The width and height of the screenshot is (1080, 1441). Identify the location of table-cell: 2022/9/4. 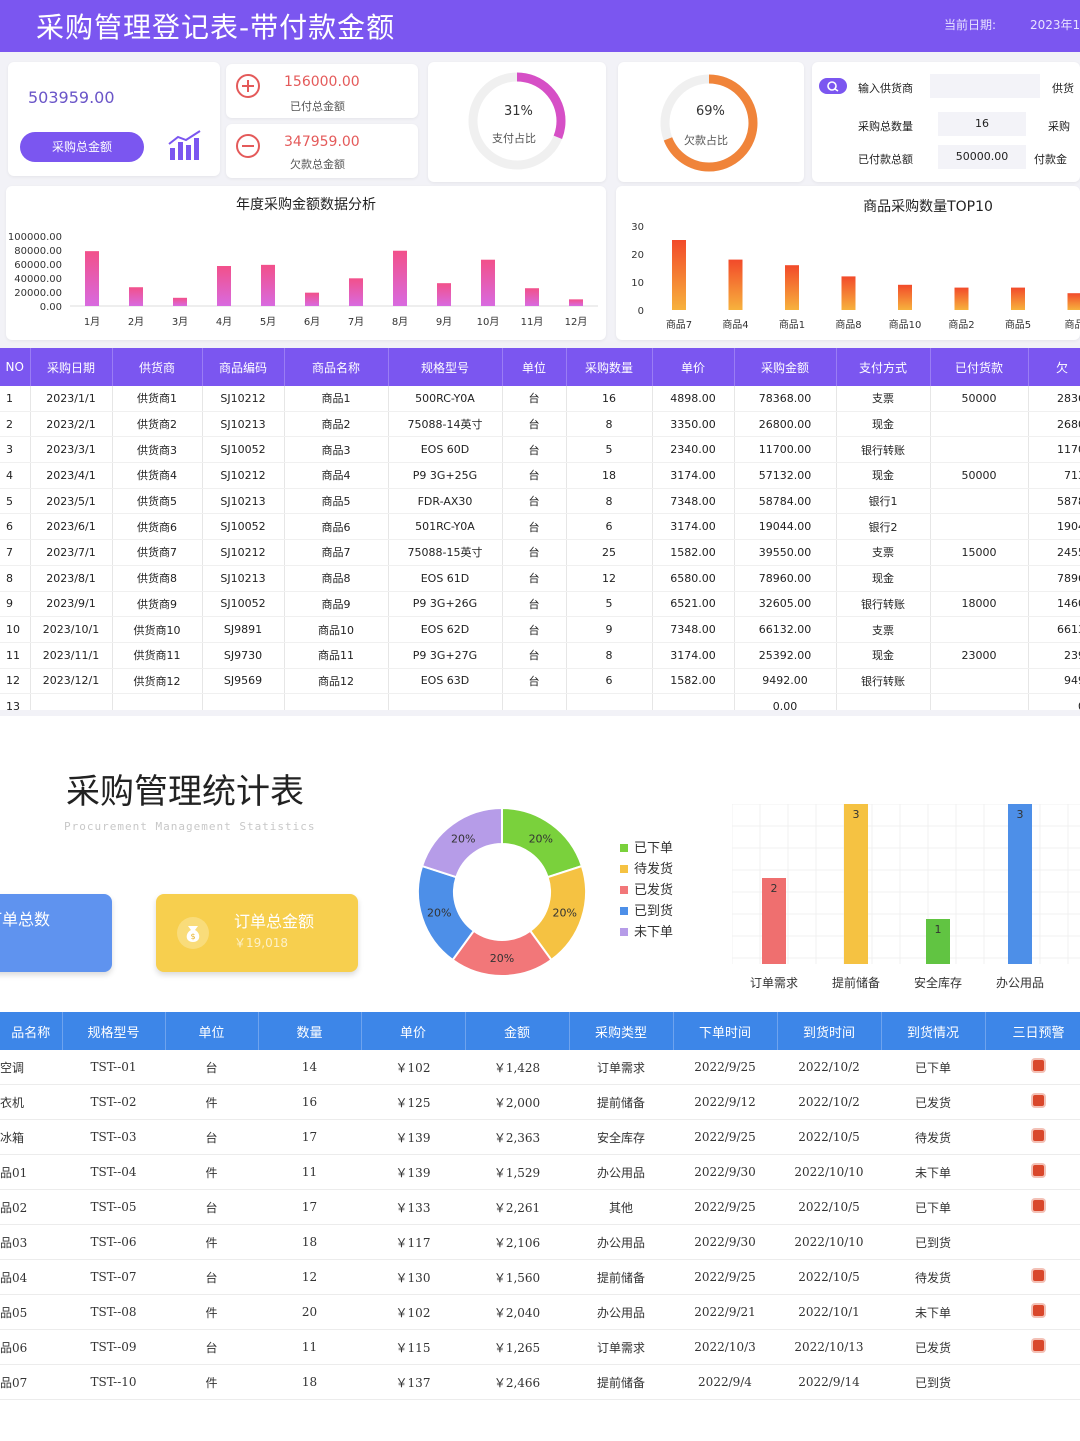
(725, 1382).